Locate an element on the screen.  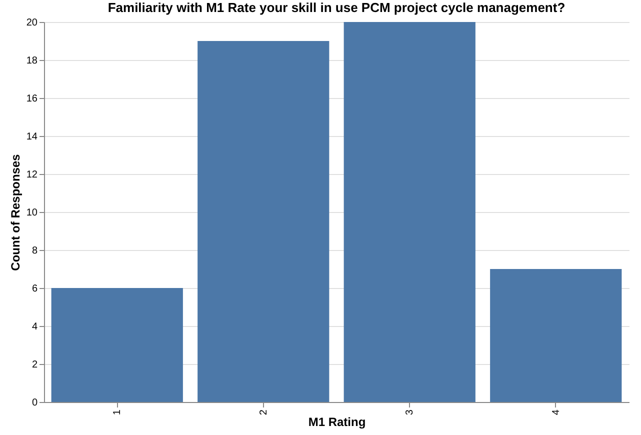
y-tick-label: 2 is located at coordinates (35, 365).